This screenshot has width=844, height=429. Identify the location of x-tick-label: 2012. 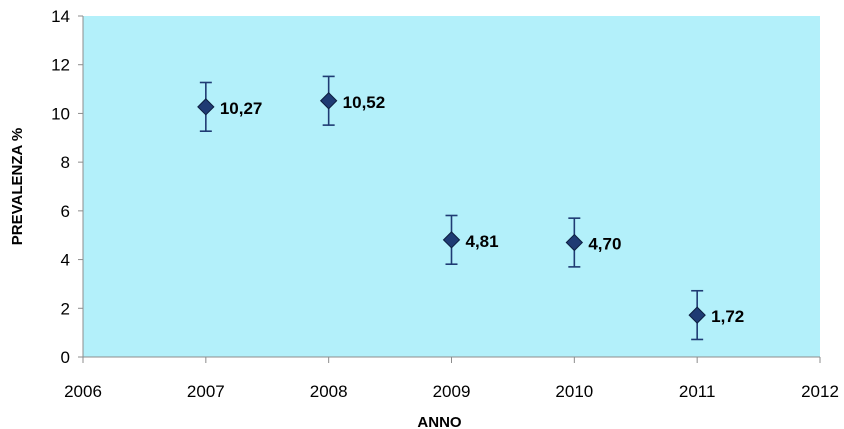
(820, 391).